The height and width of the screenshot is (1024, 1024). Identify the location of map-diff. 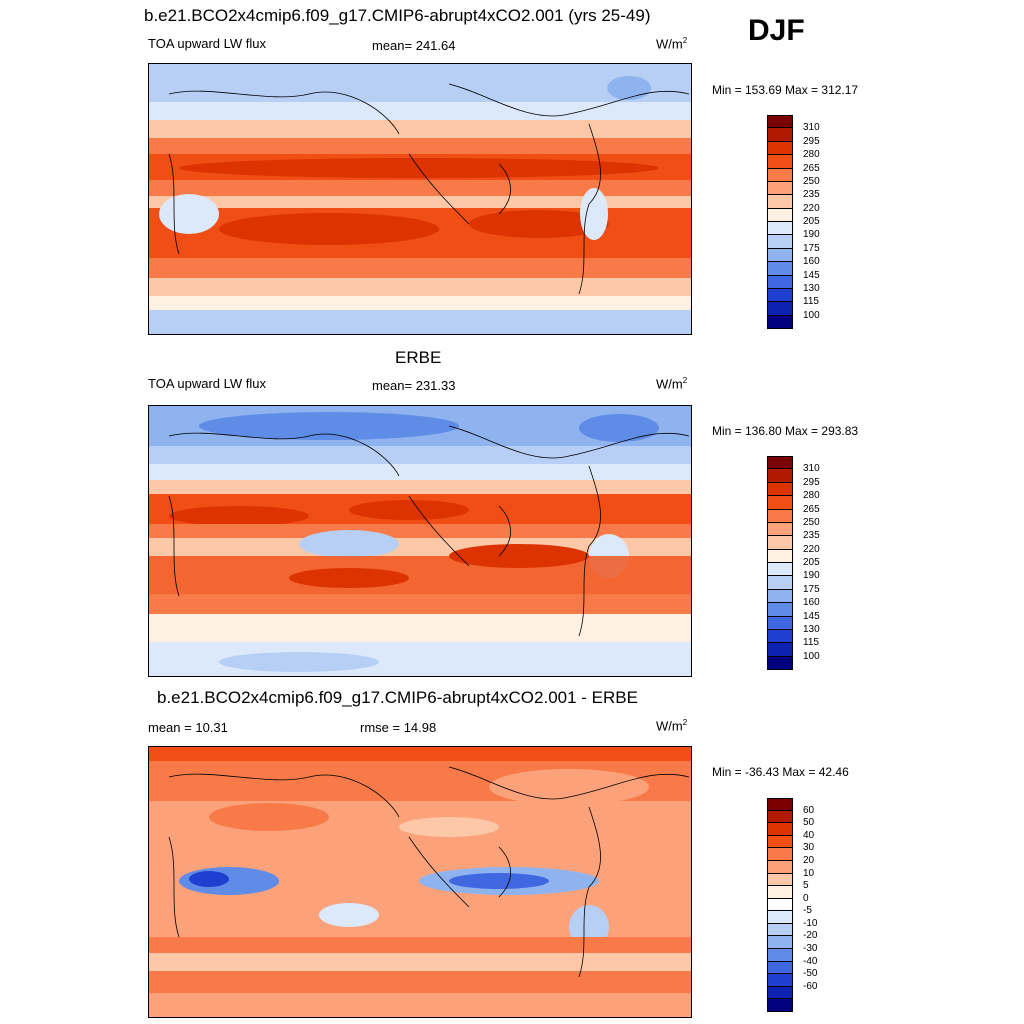
(420, 882).